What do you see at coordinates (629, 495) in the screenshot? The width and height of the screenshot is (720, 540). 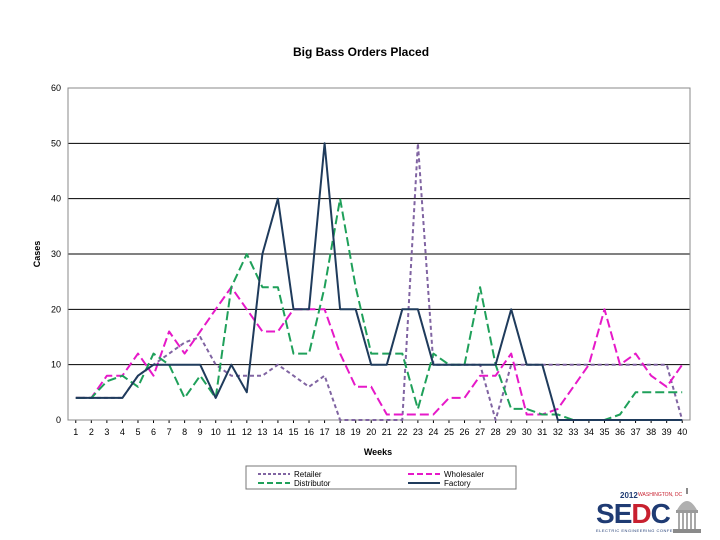 I see `logo-year: 2012` at bounding box center [629, 495].